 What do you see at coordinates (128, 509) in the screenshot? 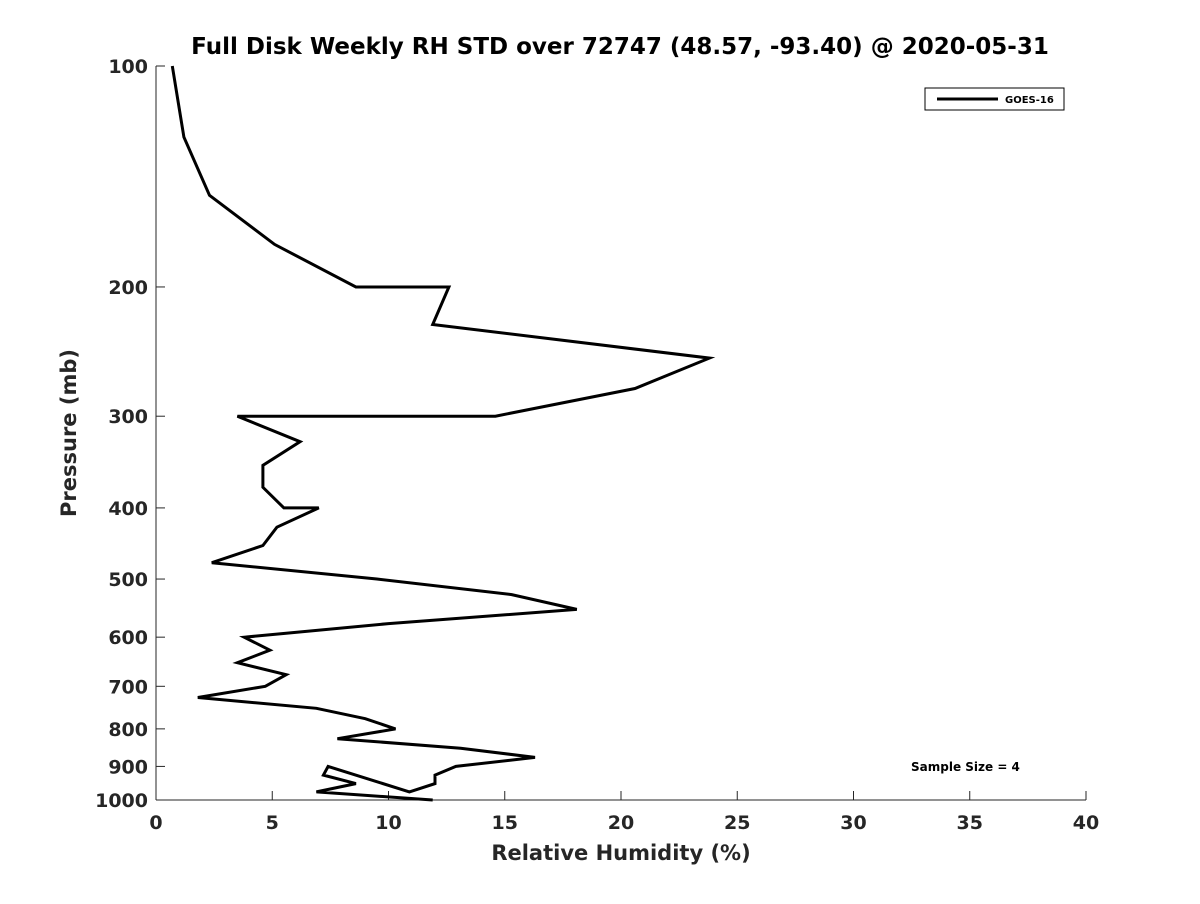
I see `y-tick-label: 400` at bounding box center [128, 509].